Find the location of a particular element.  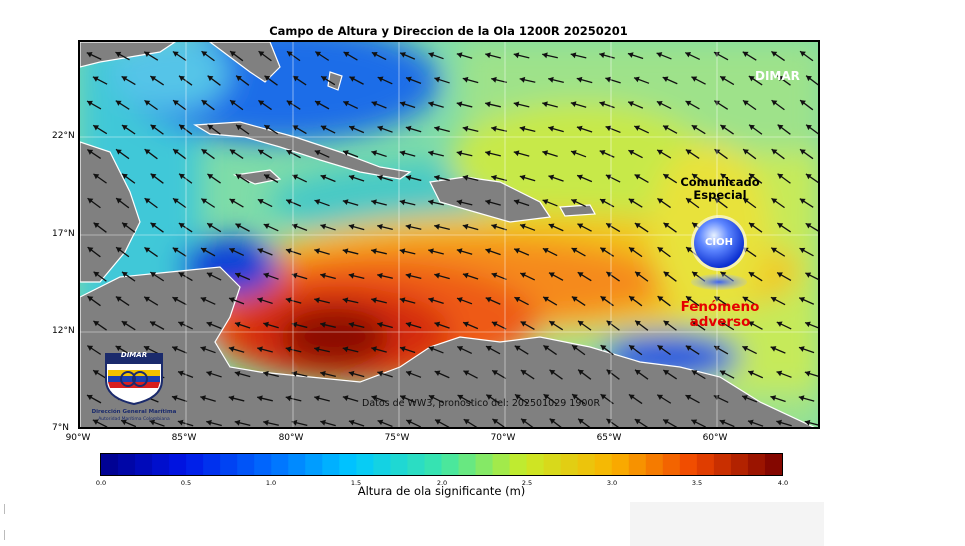

colorbar-tick-0: 0.0 is located at coordinates (101, 483).